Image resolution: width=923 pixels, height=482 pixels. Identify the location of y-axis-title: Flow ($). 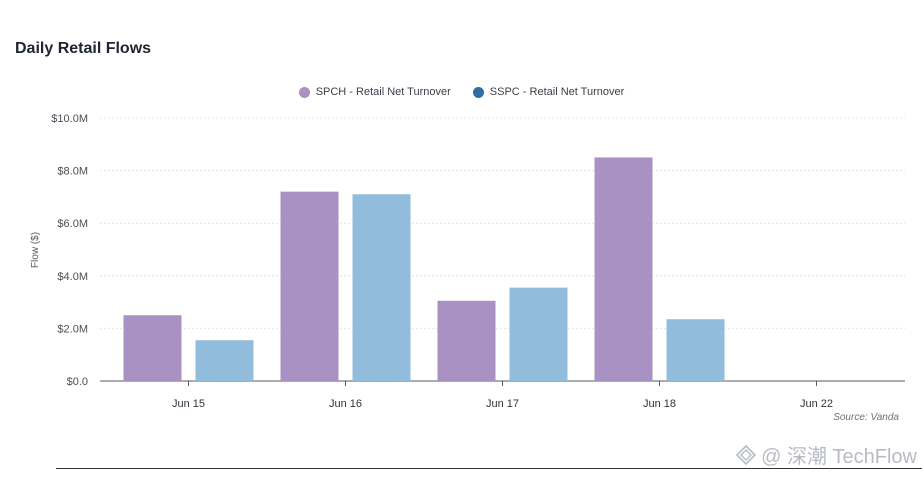
(35, 250).